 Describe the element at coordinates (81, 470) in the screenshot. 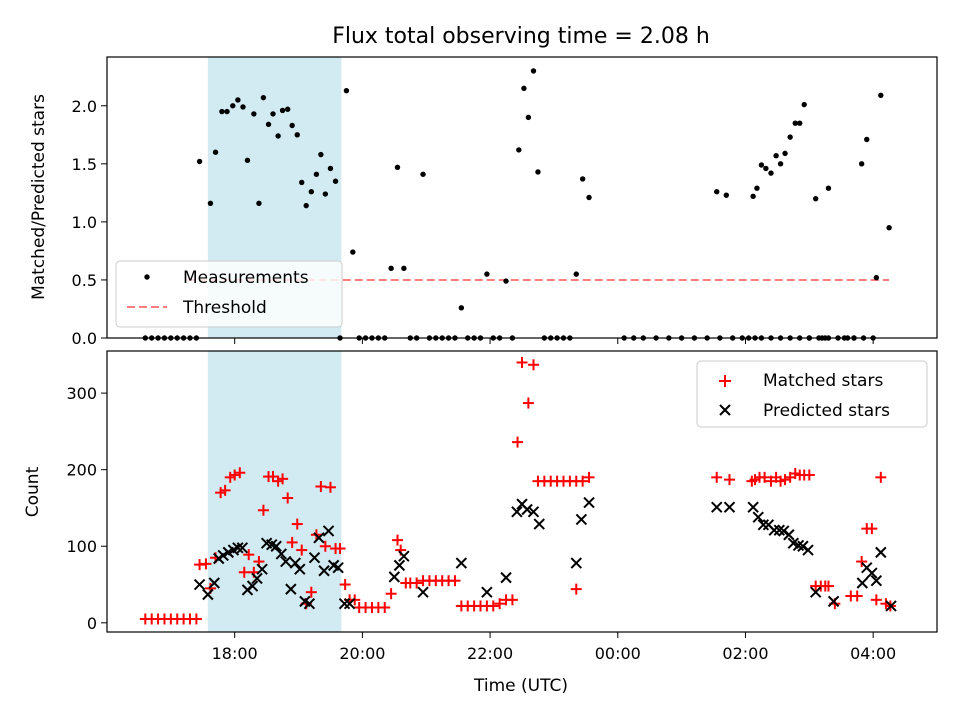

I see `y-tick-label: 200` at that location.